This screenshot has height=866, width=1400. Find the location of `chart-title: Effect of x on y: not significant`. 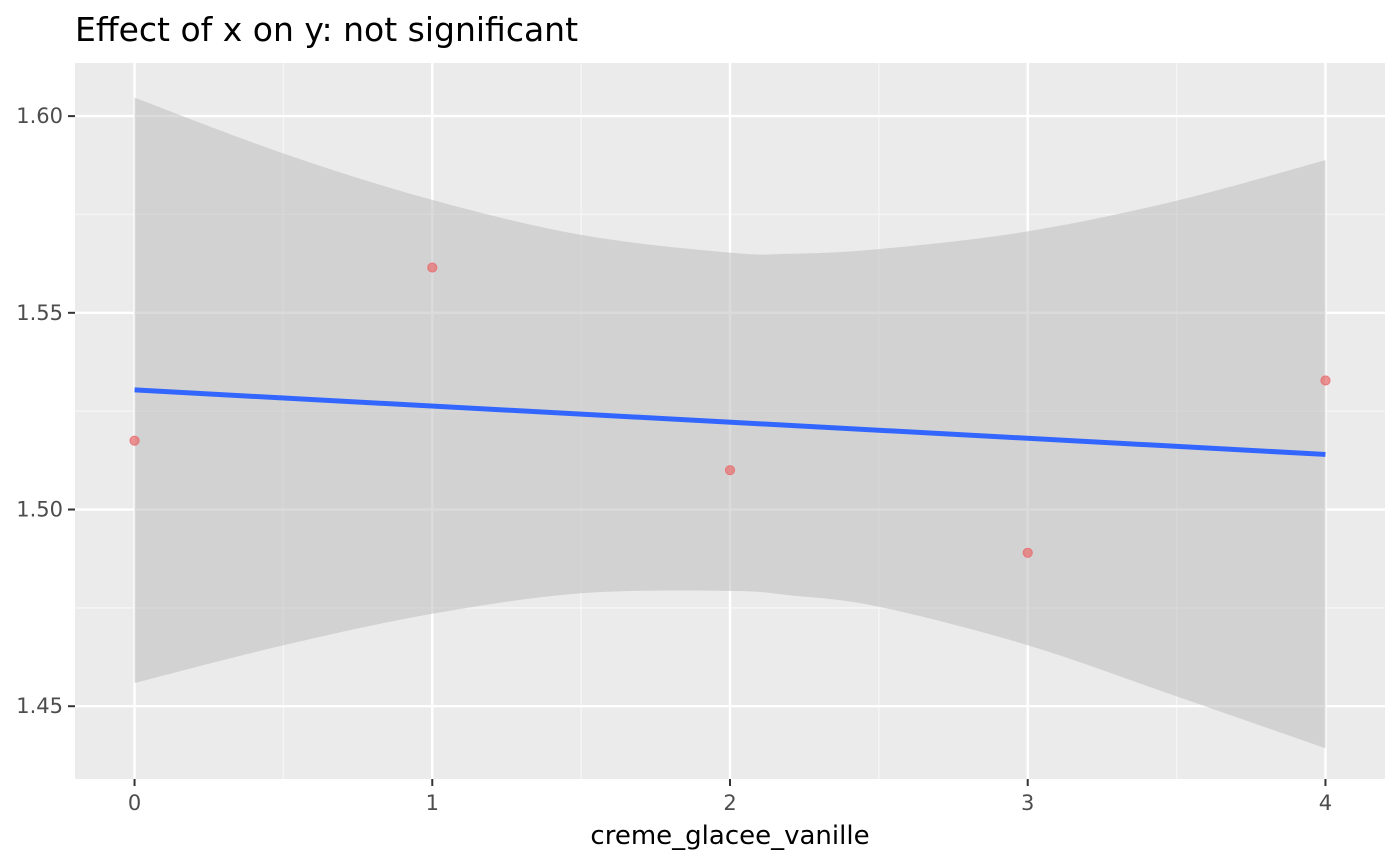

chart-title: Effect of x on y: not significant is located at coordinates (326, 29).